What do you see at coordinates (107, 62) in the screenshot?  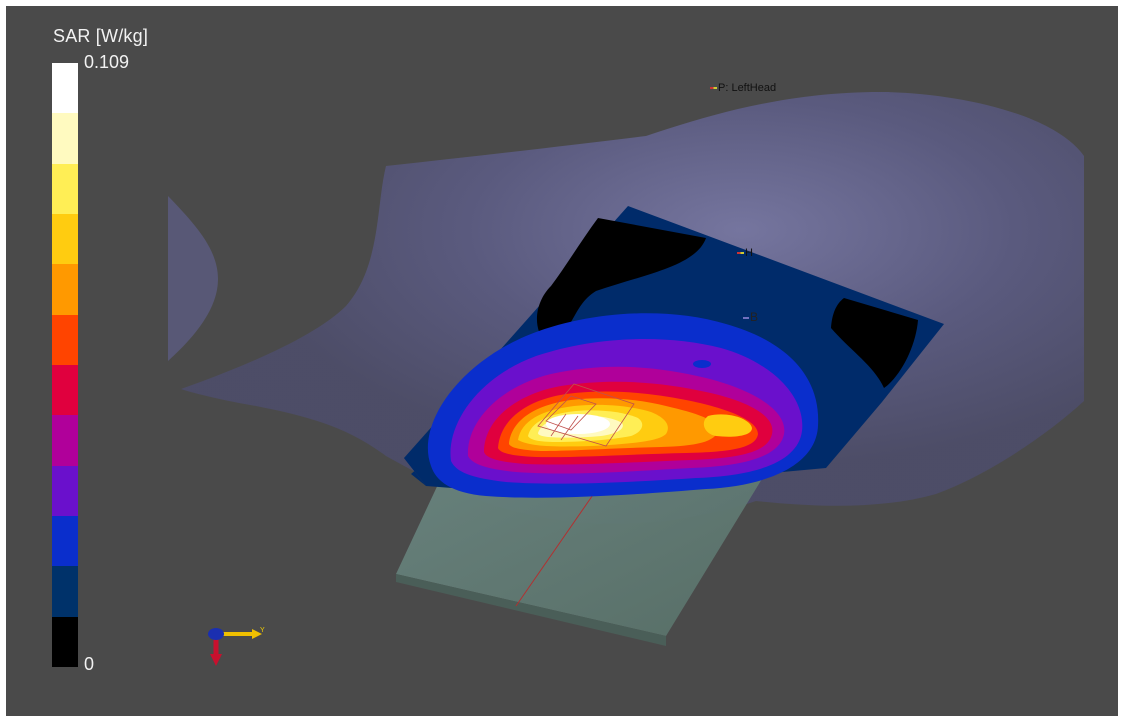 I see `legend-max-label: 0.109` at bounding box center [107, 62].